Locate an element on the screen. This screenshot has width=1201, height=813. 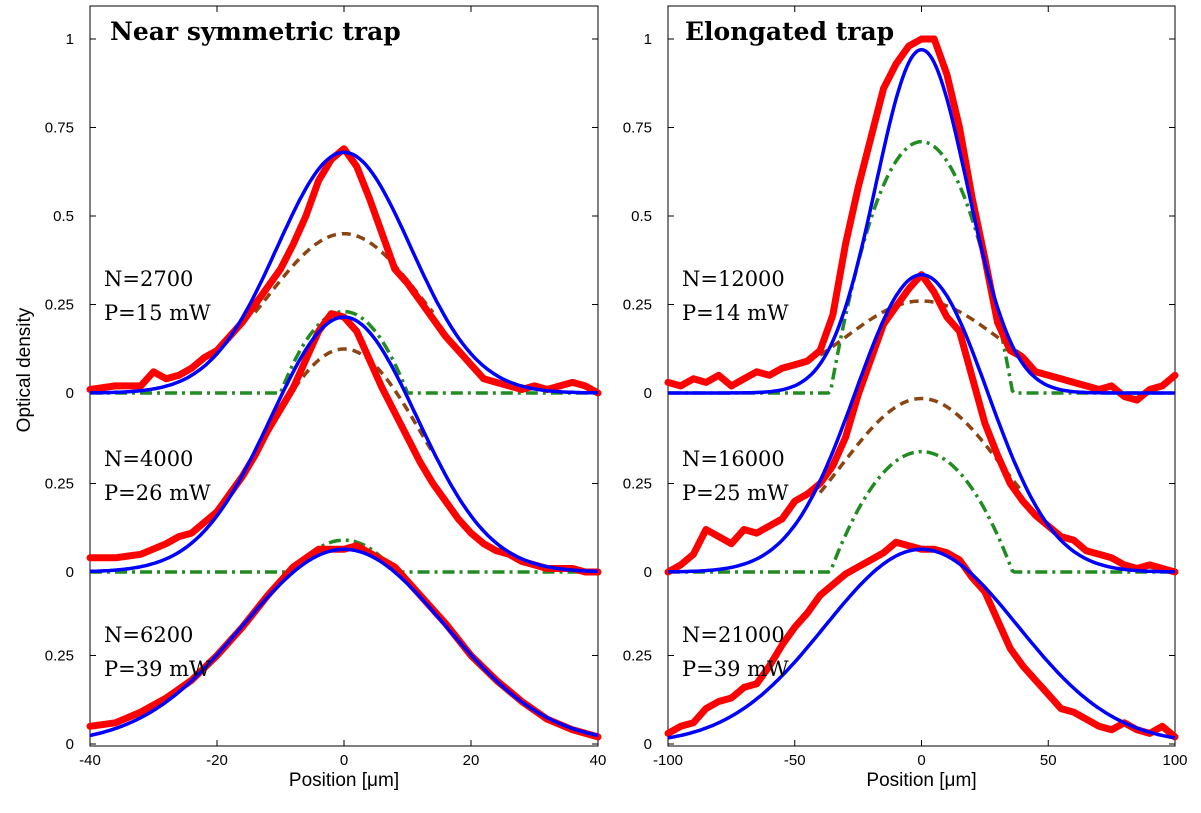
profile-3: 0 0.25 N=6200 P=39 mW is located at coordinates (323, 647).